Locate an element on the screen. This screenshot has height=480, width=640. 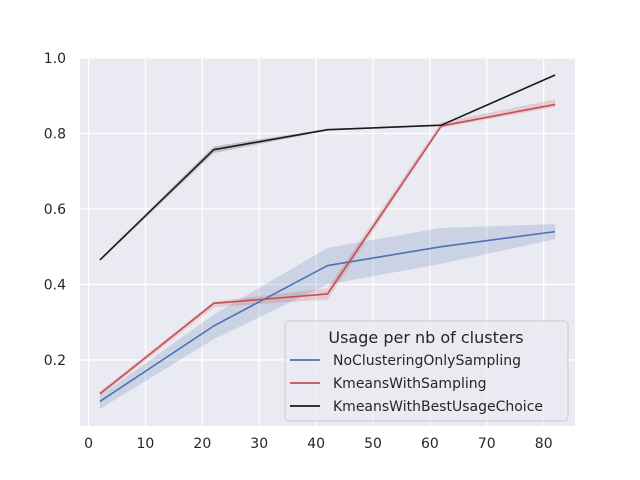
x-tick-label: 0 is located at coordinates (88, 444).